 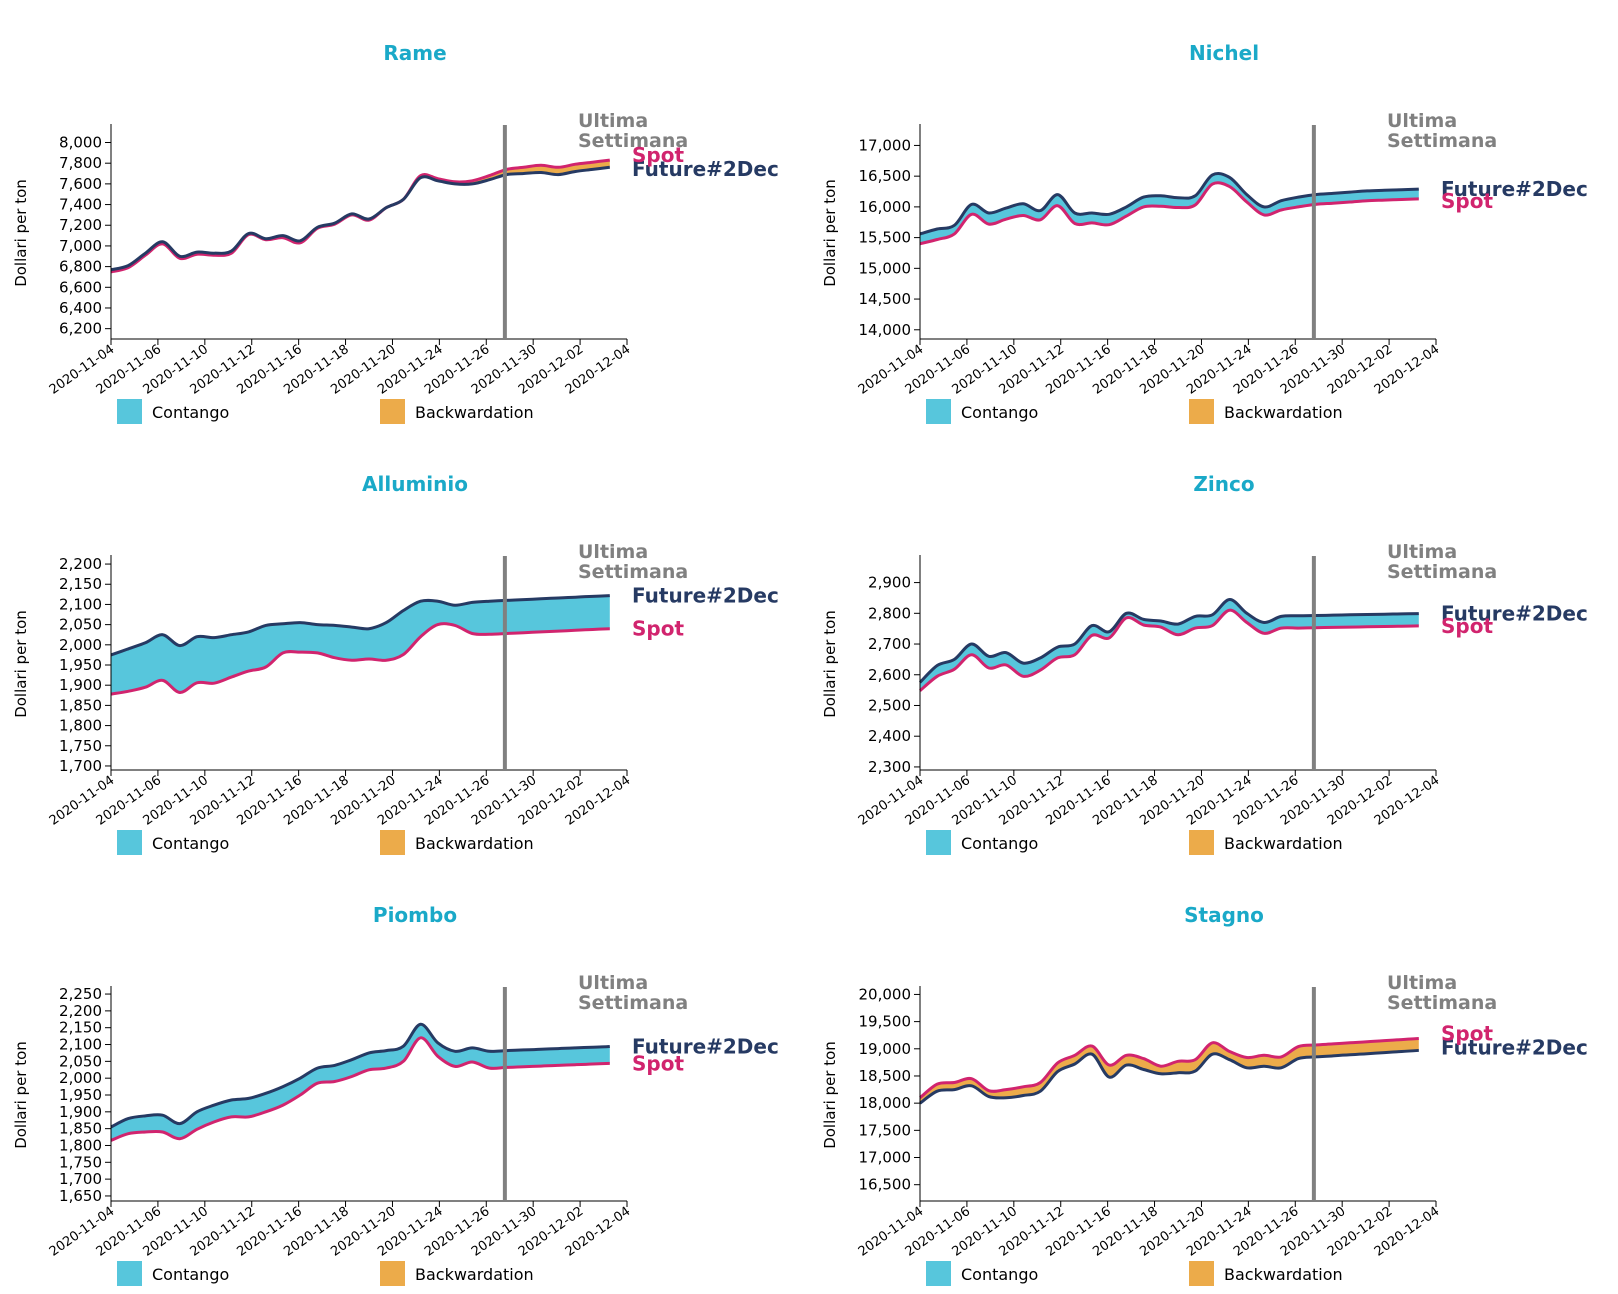 I want to click on y-tick-label: 14,000, so click(x=885, y=330).